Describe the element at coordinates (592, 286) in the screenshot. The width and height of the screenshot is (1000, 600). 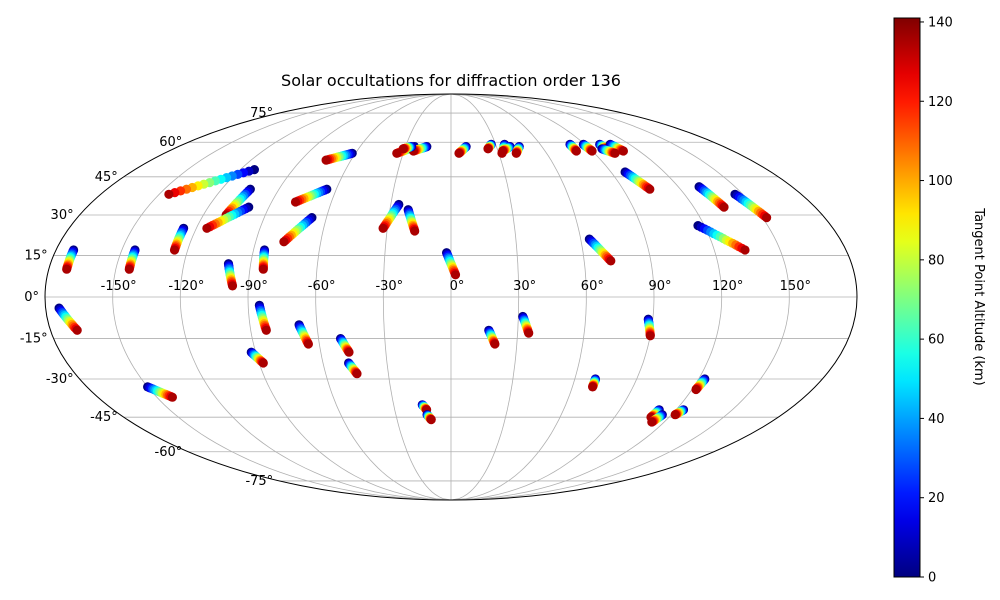
I see `longitude-tick-label: 60°` at that location.